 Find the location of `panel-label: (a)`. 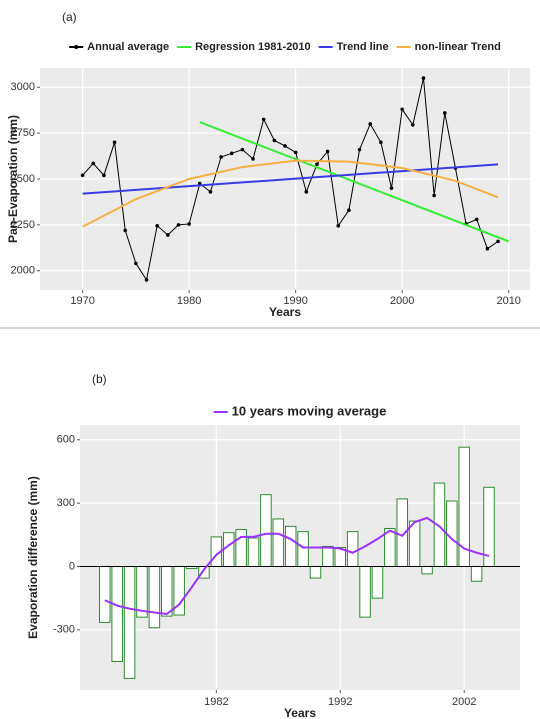

panel-label: (a) is located at coordinates (69, 17).